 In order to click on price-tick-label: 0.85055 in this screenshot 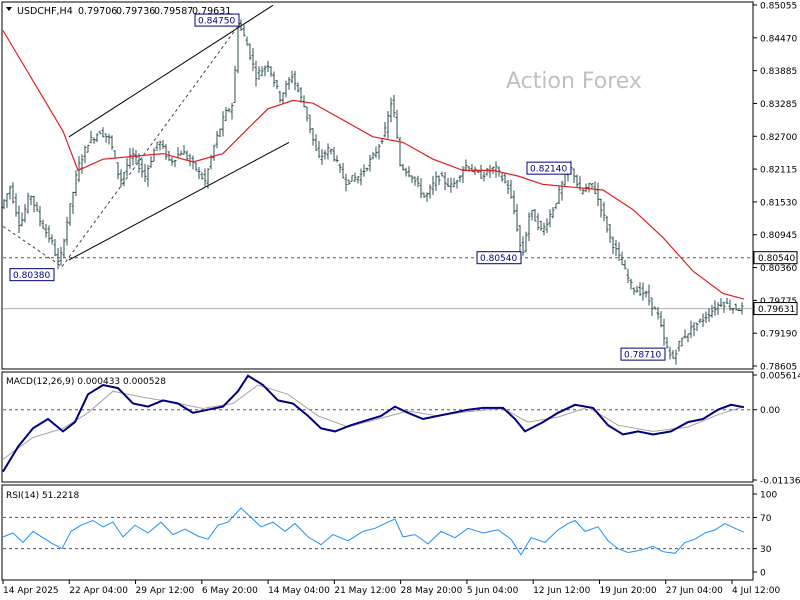, I will do `click(778, 7)`.